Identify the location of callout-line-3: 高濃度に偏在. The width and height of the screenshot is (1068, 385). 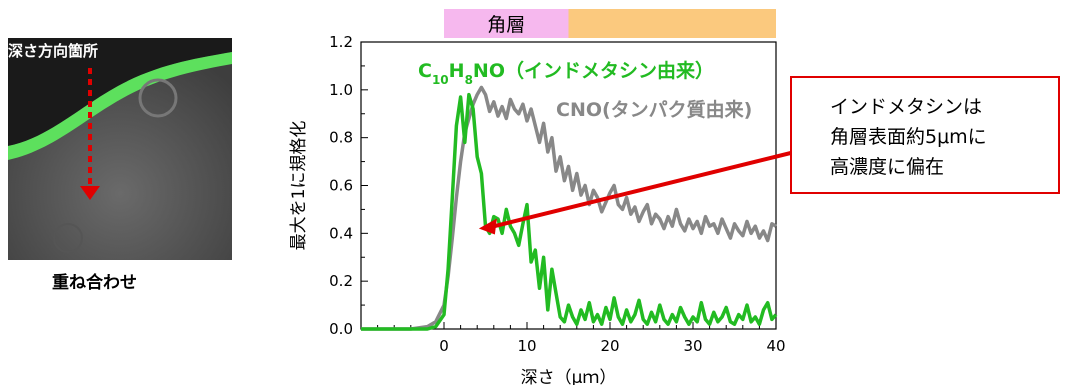
(887, 167).